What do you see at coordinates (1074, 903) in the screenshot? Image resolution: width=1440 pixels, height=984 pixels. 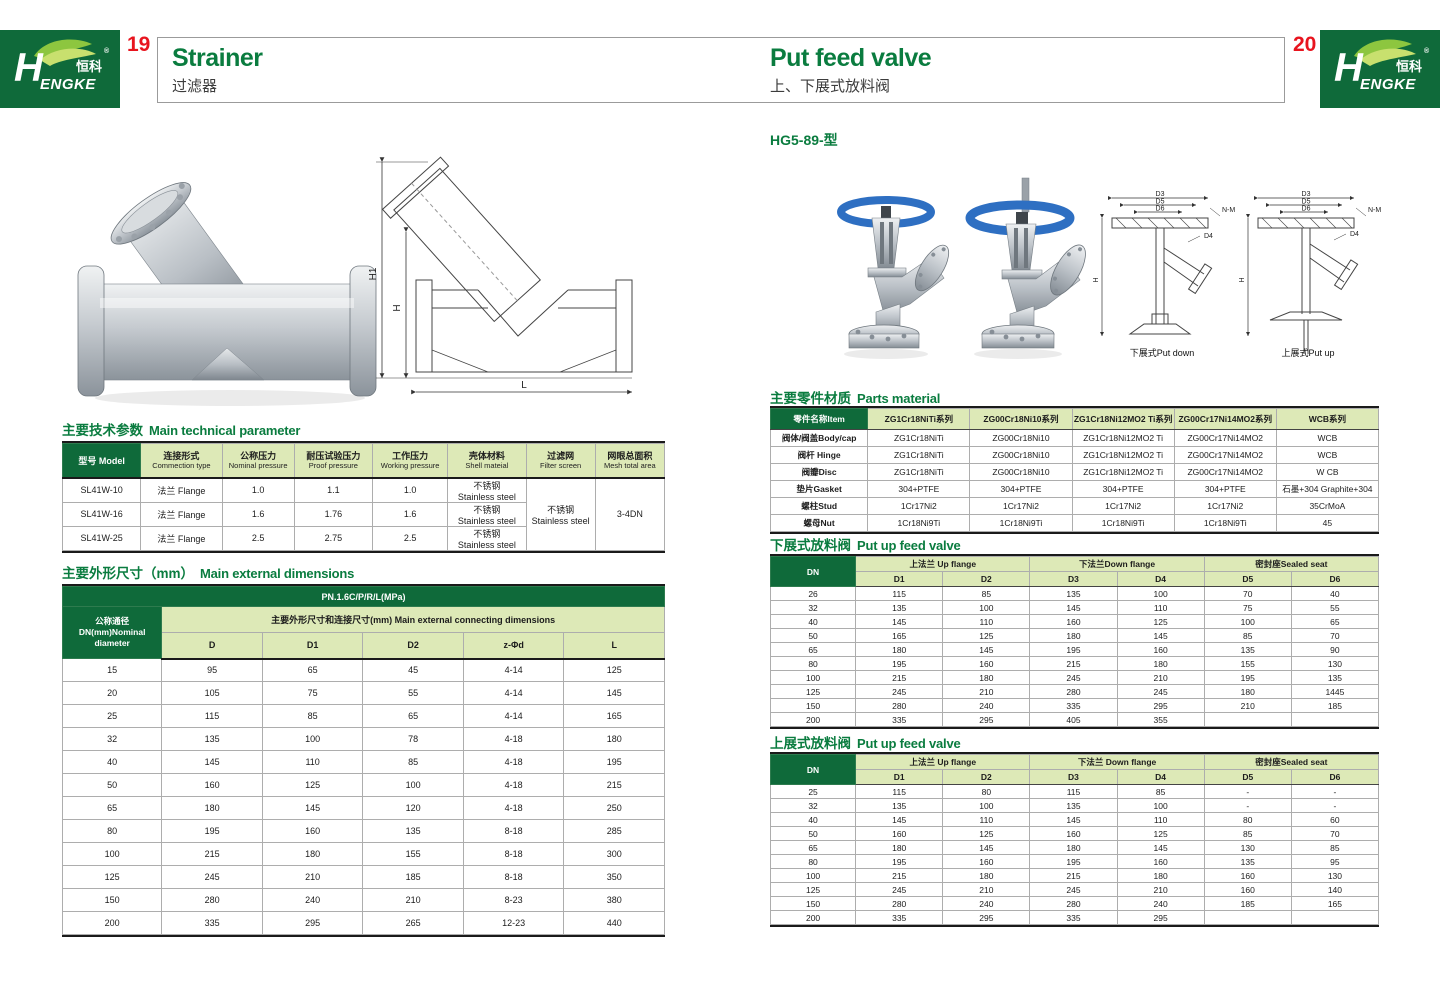 I see `table-row: 150 280 240 280 240 185 165` at bounding box center [1074, 903].